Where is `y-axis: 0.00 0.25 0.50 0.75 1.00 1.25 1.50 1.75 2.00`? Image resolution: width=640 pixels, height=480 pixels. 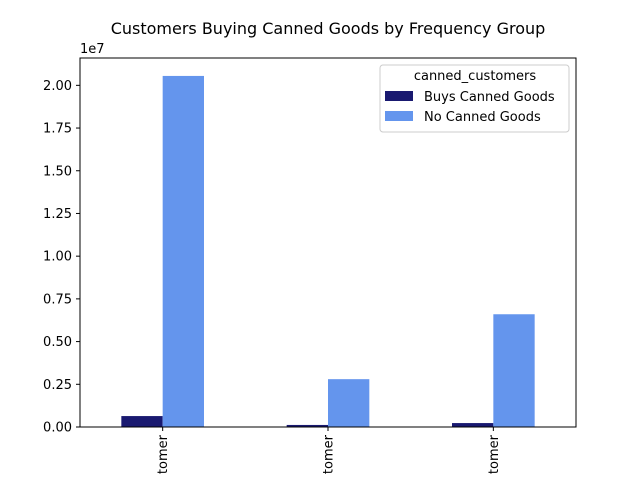
y-axis: 0.00 0.25 0.50 0.75 1.00 1.25 1.50 1.75 2.00 is located at coordinates (61, 257).